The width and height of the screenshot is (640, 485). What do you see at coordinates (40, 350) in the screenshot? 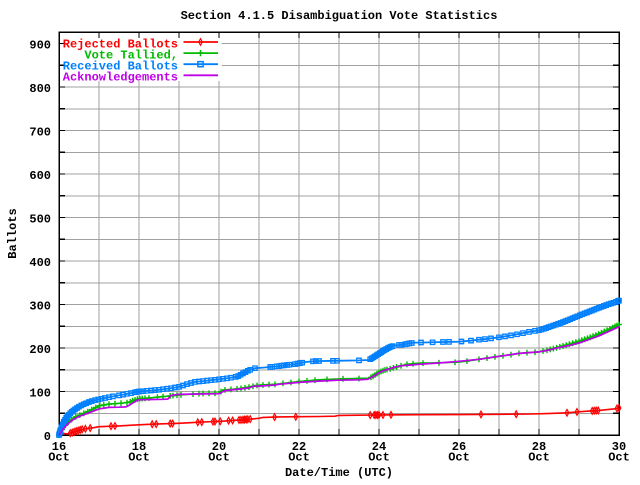
I see `svg-text: 200` at bounding box center [40, 350].